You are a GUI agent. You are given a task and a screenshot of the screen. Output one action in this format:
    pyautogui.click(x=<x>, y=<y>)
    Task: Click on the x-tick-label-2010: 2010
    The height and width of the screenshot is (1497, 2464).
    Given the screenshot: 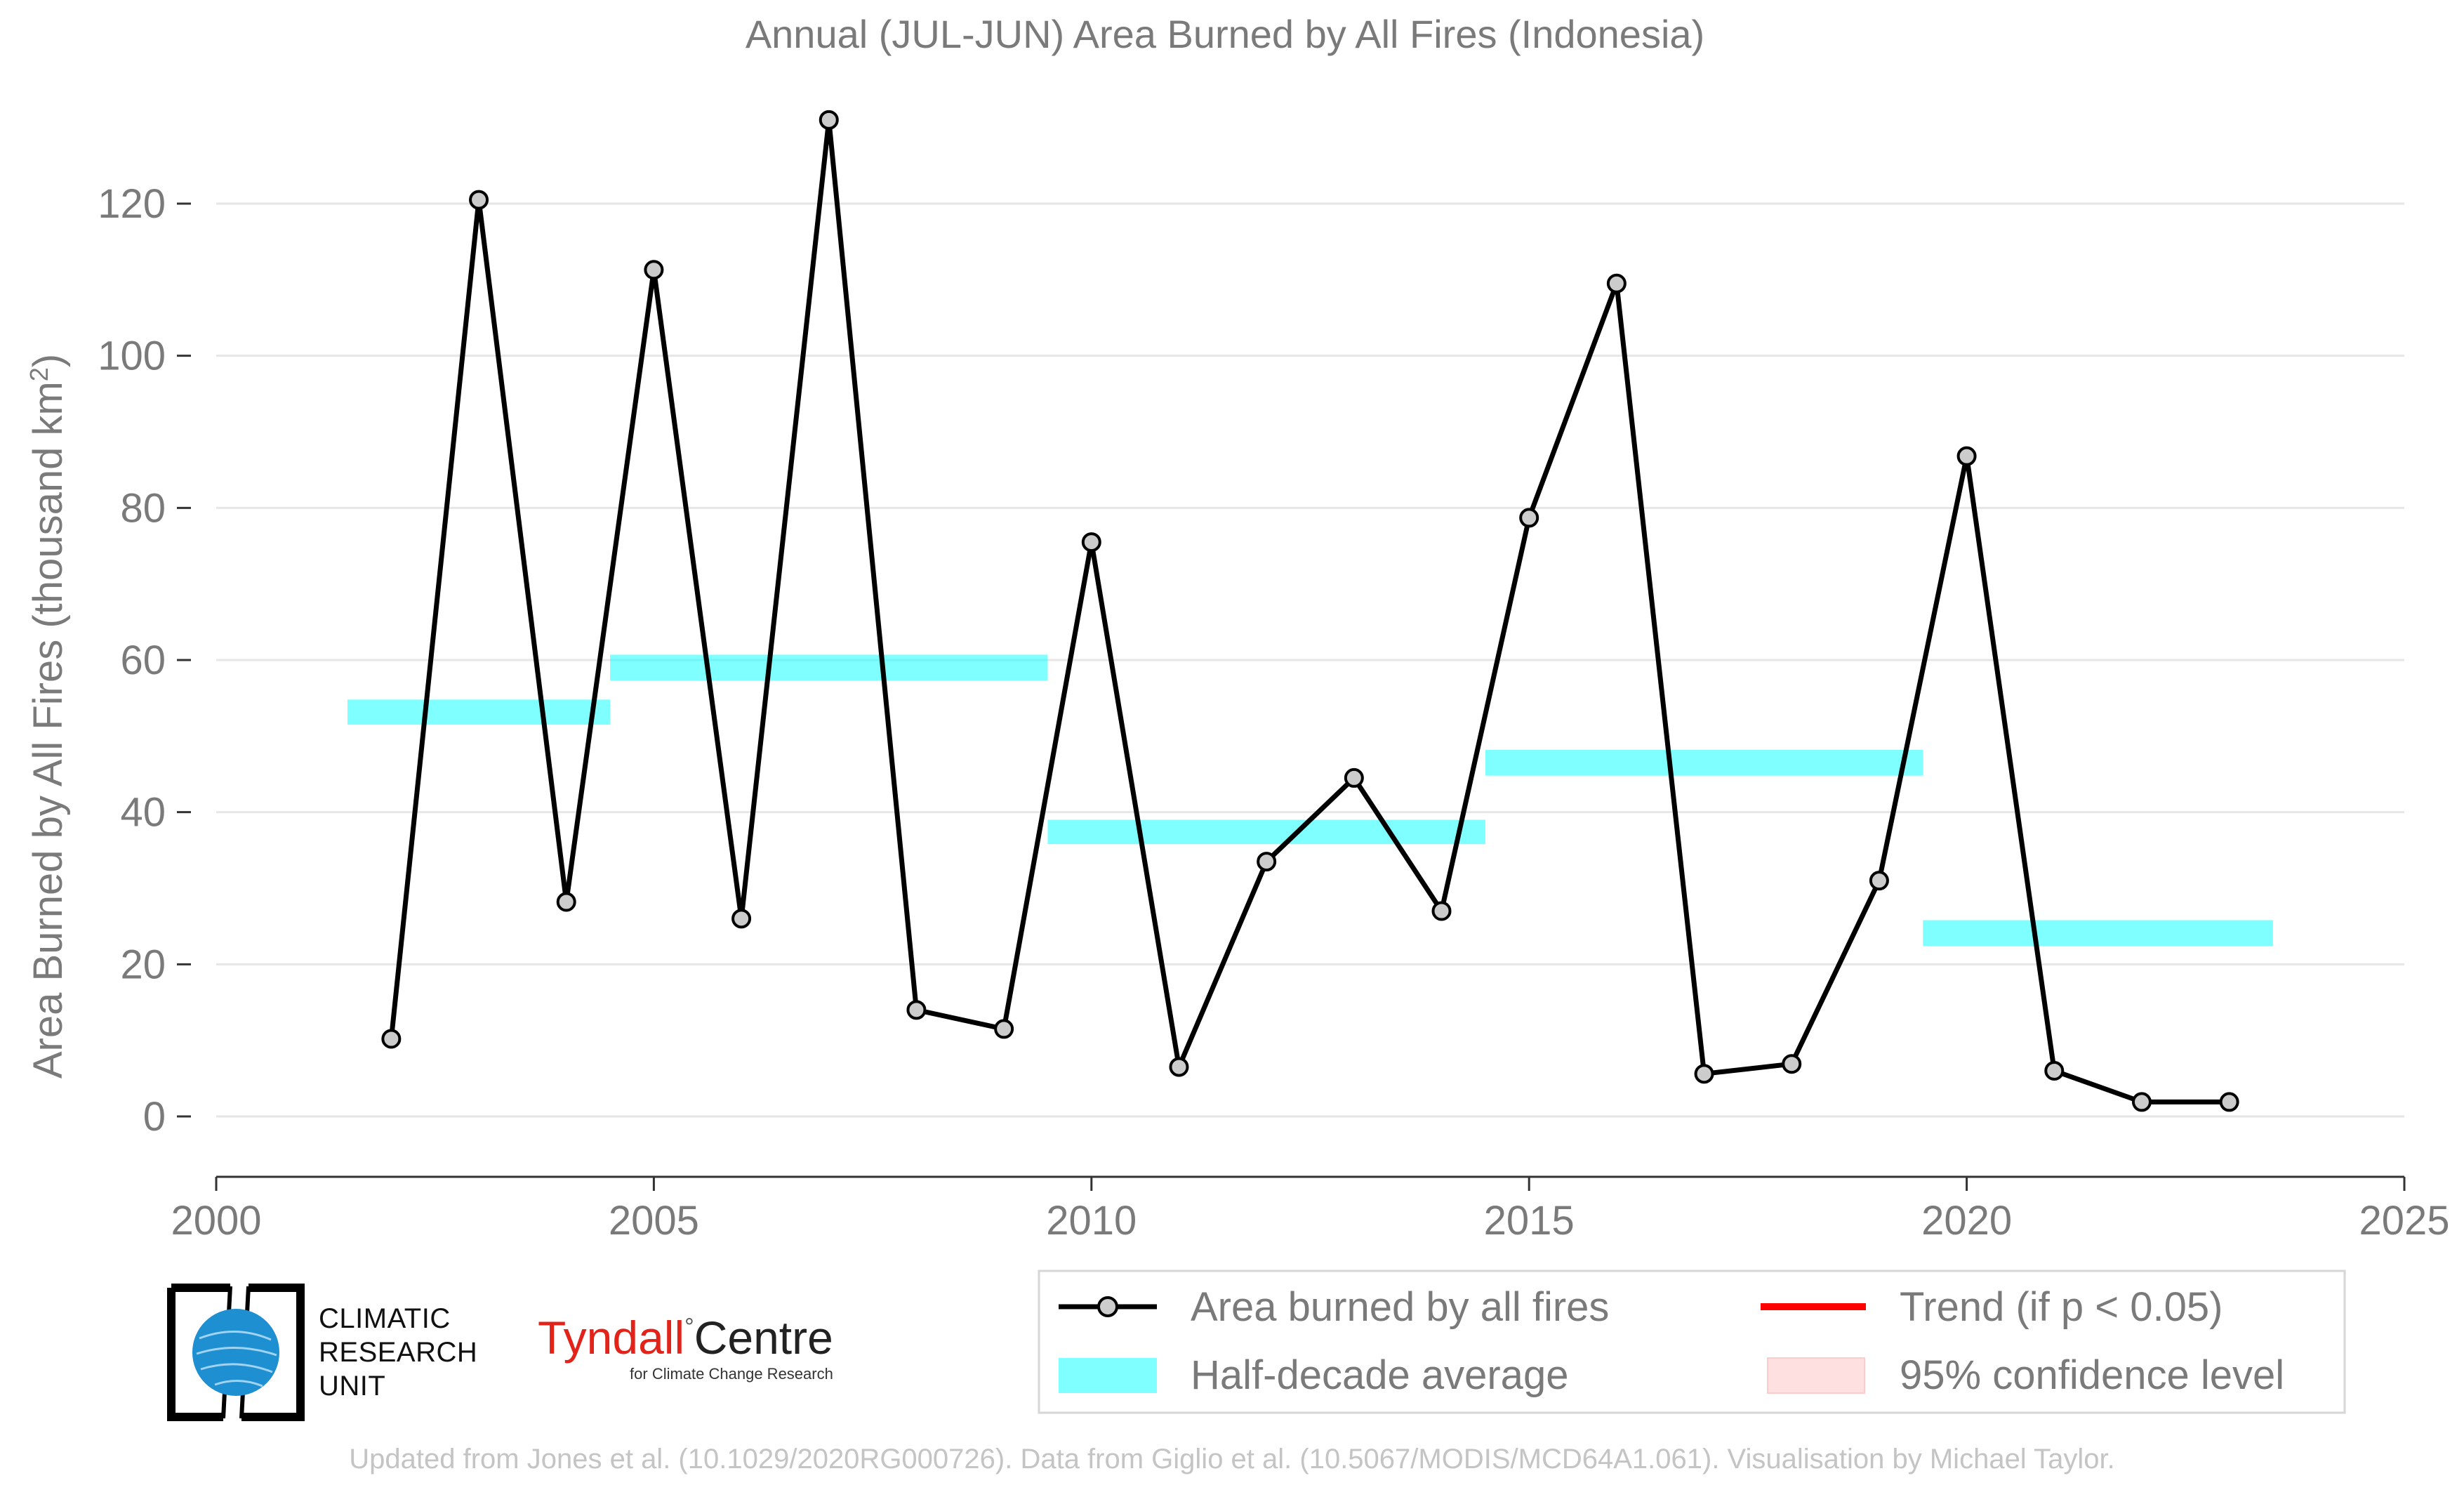 What is the action you would take?
    pyautogui.click(x=1091, y=1221)
    